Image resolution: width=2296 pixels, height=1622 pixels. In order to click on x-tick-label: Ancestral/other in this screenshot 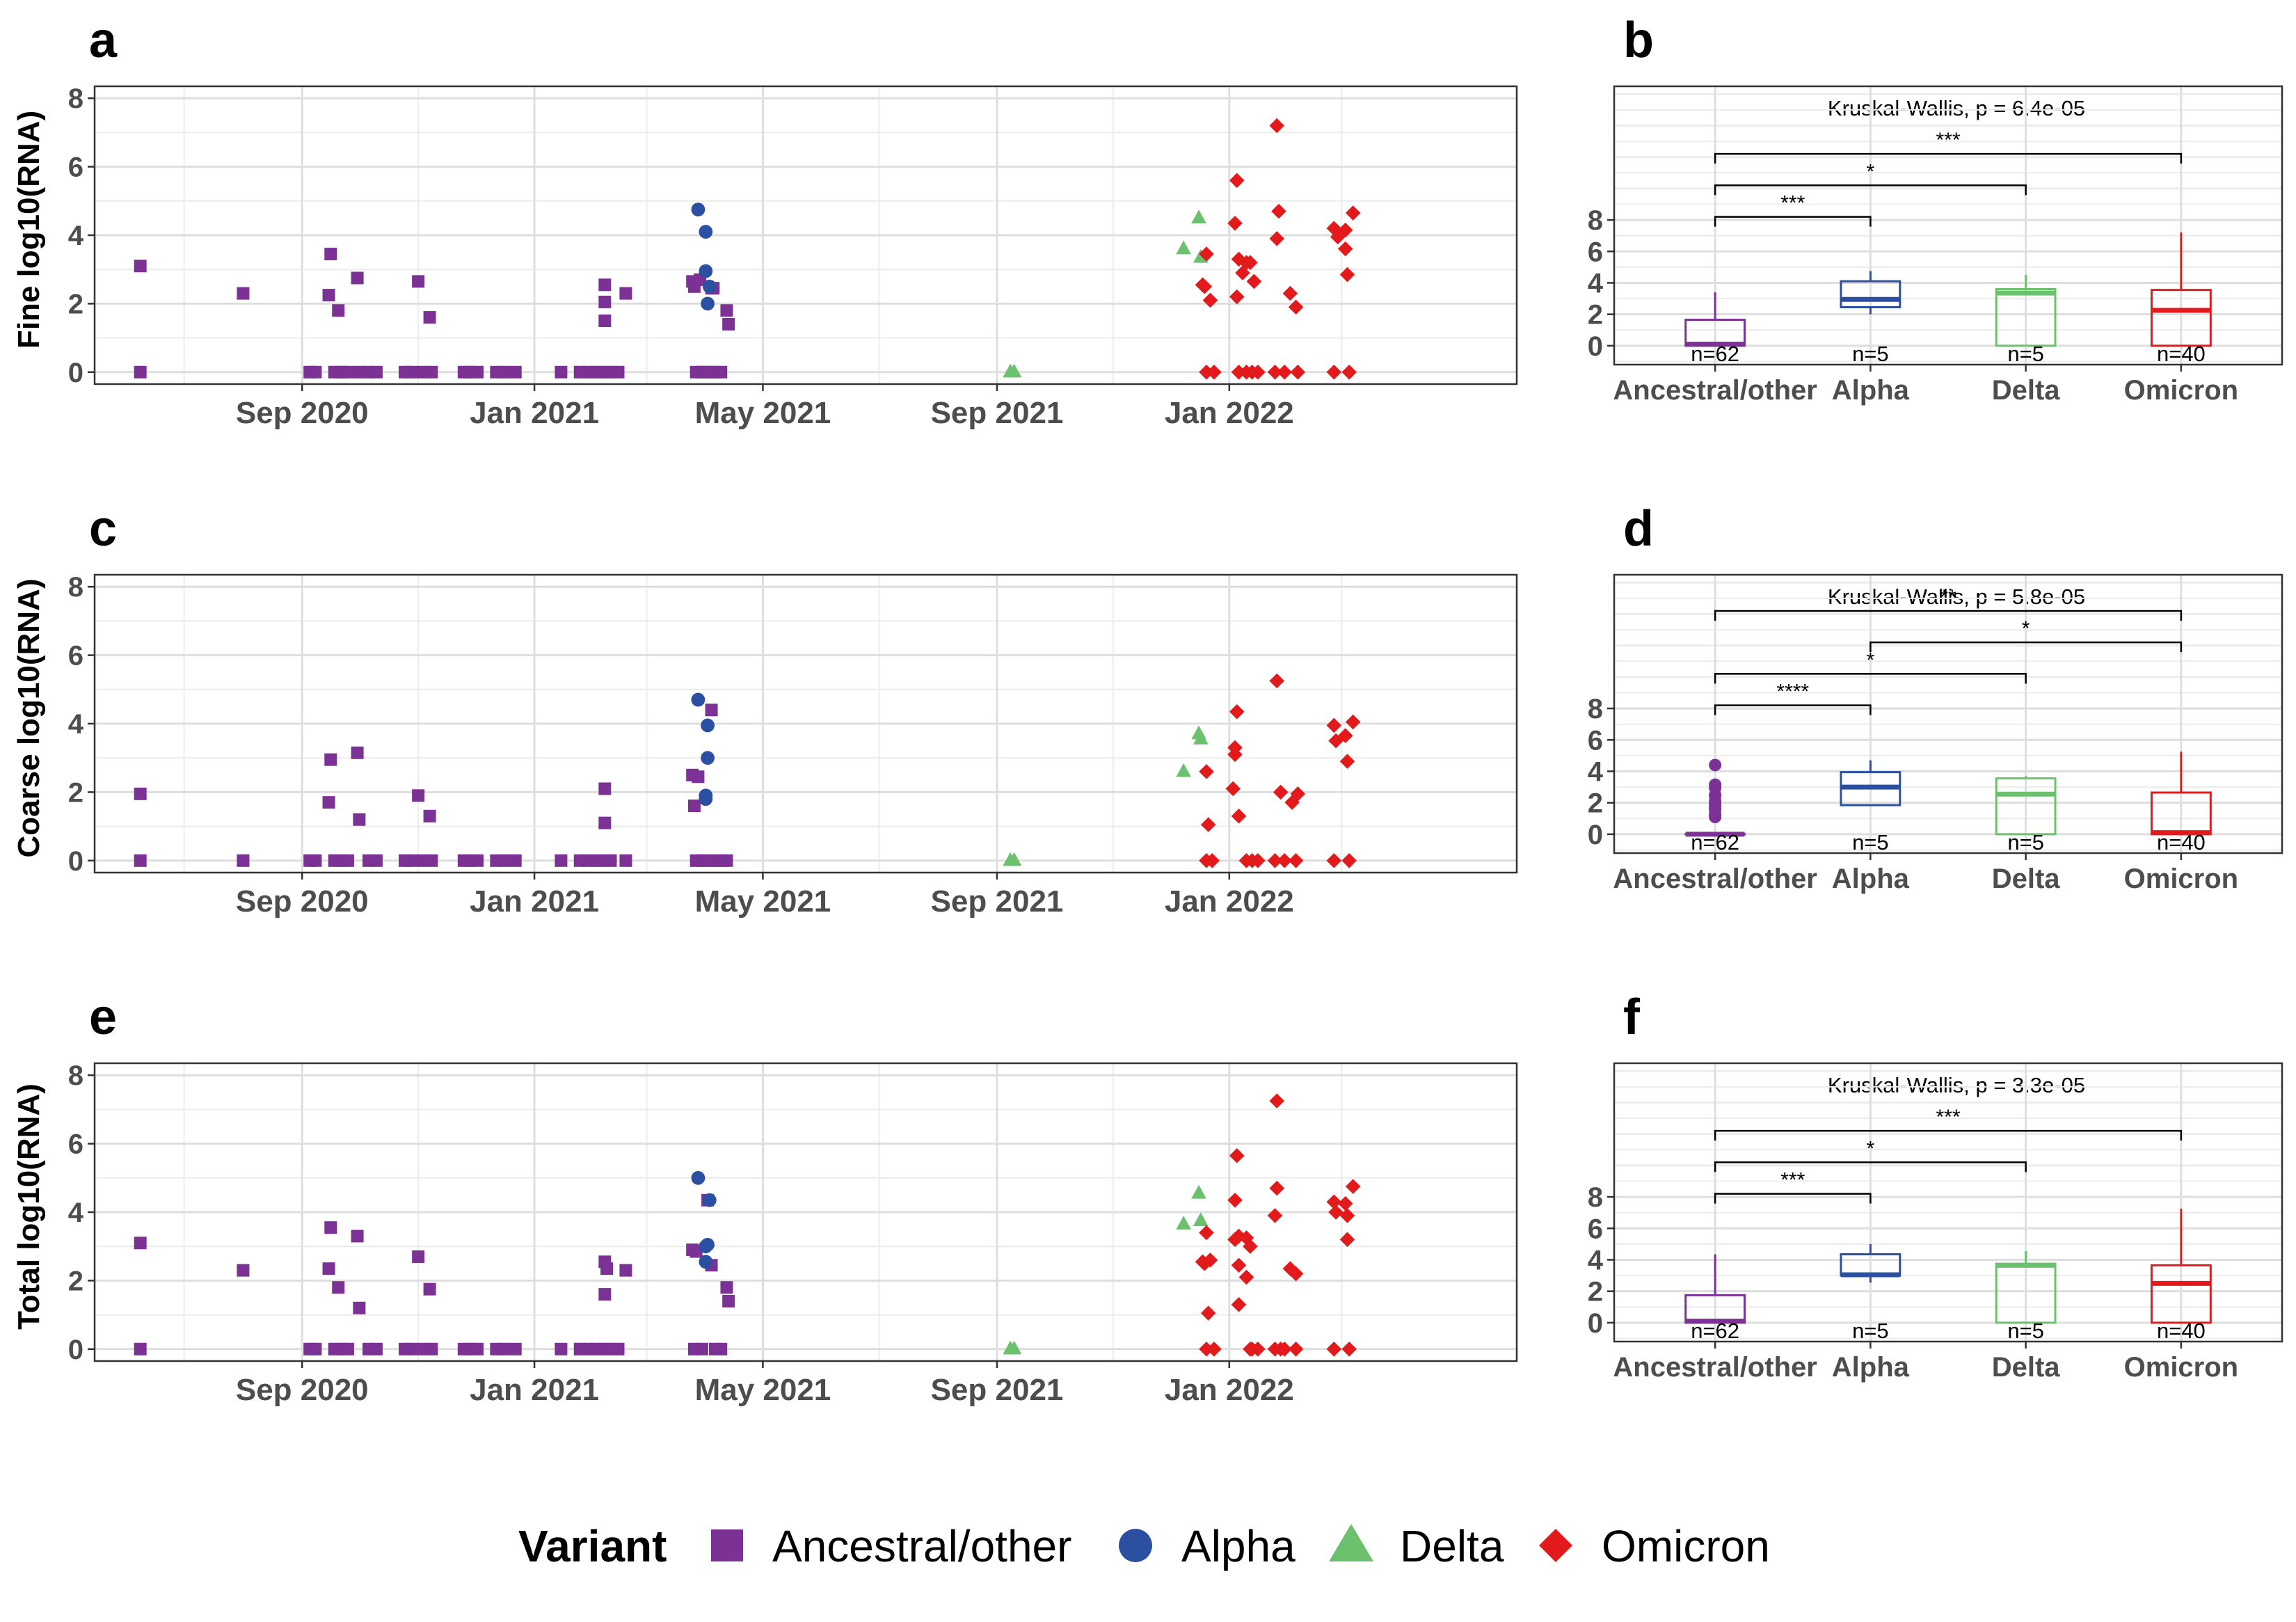, I will do `click(1715, 391)`.